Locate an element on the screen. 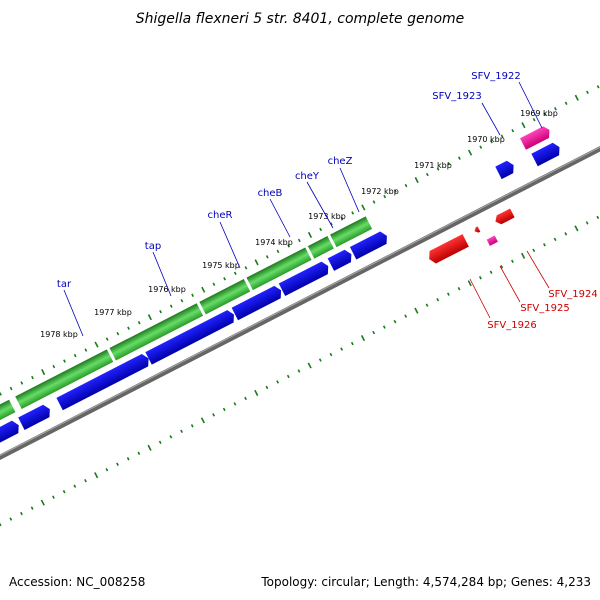 The image size is (600, 600). gene-bar-cheB is located at coordinates (279, 269).